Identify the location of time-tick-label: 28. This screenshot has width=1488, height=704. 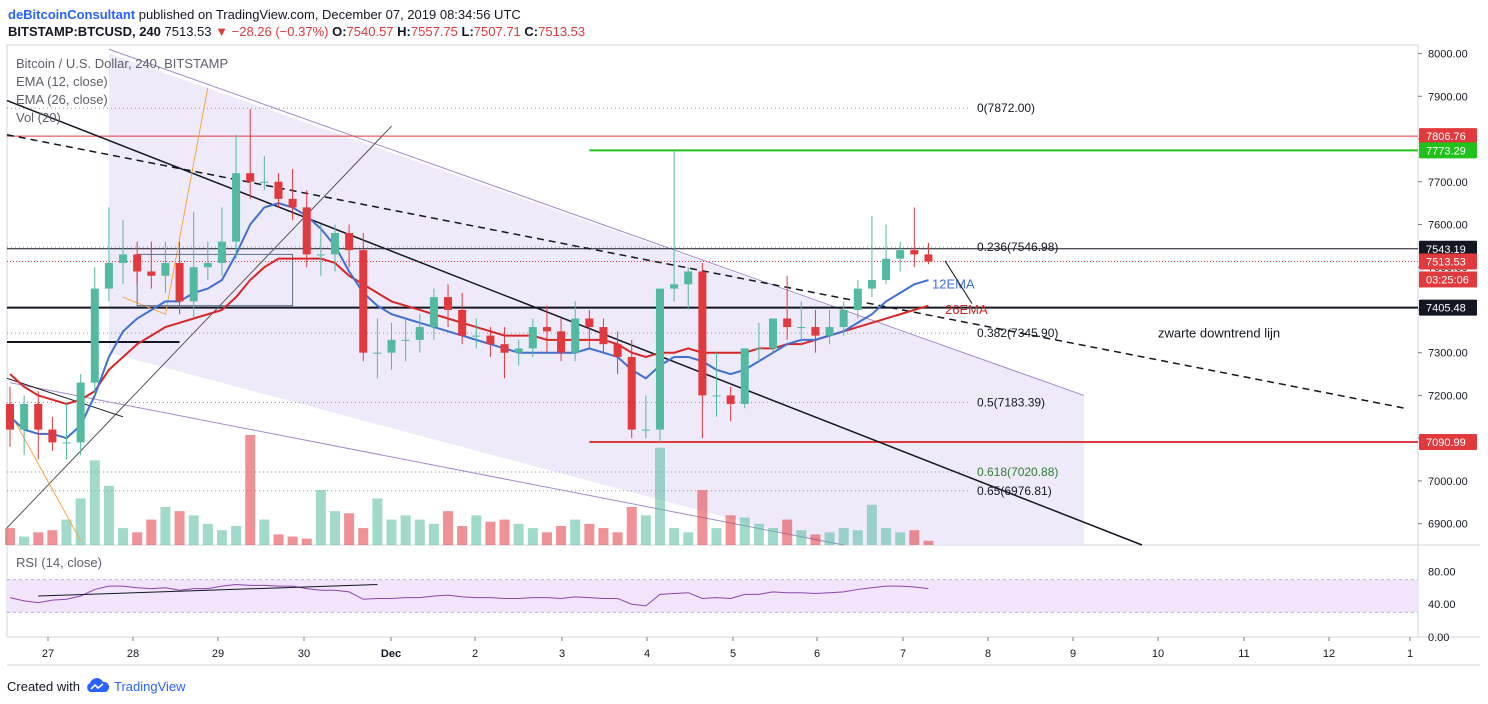
(133, 654).